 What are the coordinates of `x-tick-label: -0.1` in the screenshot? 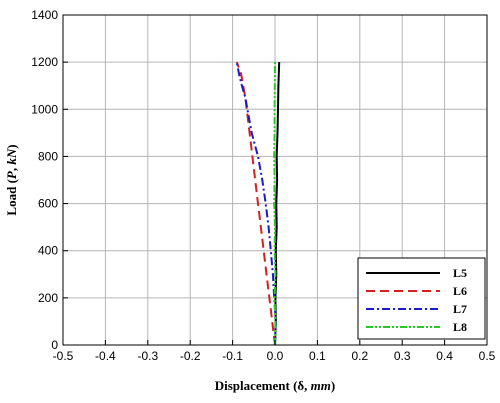 It's located at (232, 356).